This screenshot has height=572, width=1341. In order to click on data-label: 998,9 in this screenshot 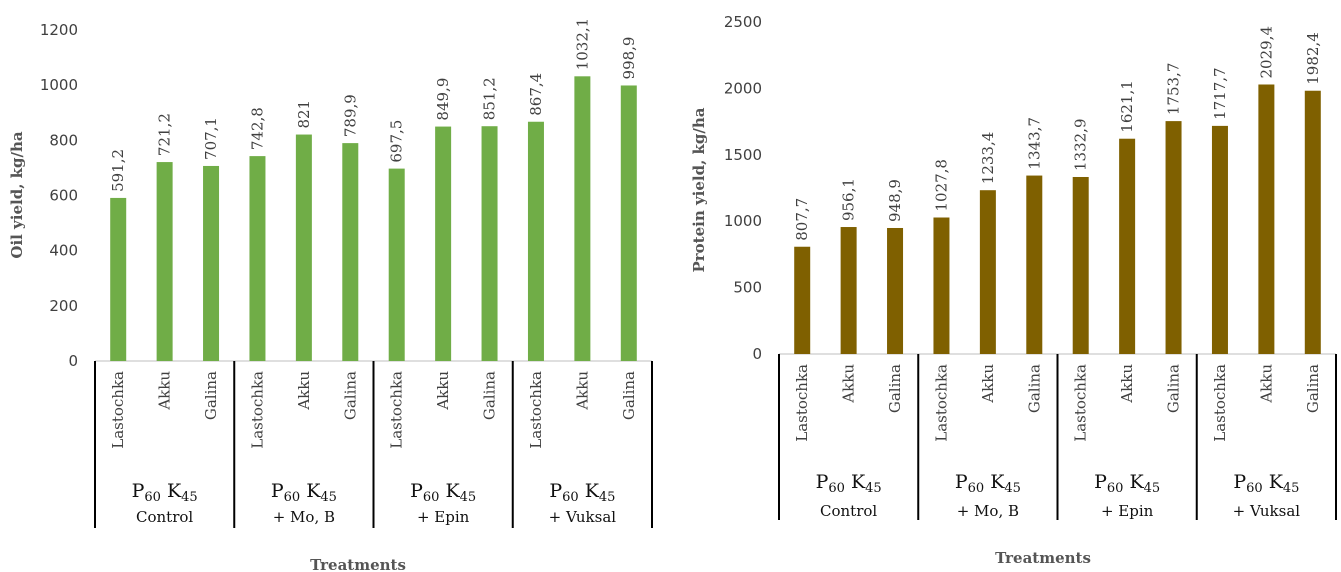, I will do `click(629, 58)`.